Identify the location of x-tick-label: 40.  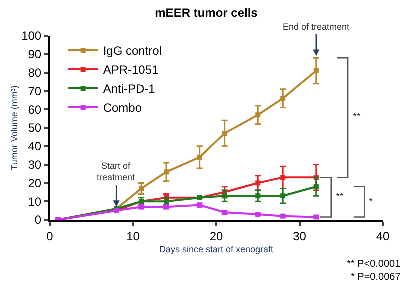
(383, 236).